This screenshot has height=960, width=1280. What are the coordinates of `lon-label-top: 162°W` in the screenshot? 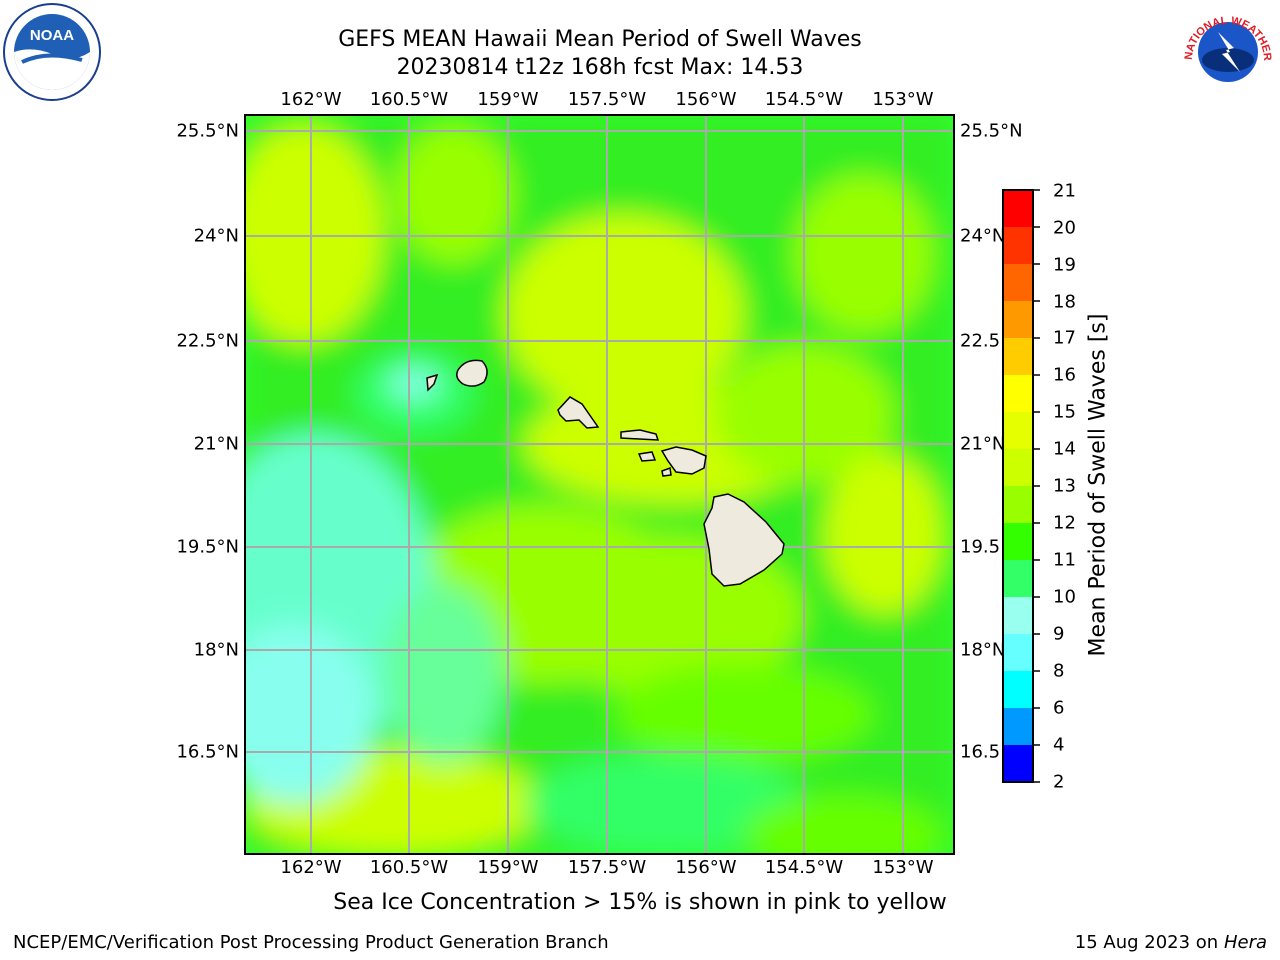 It's located at (311, 99).